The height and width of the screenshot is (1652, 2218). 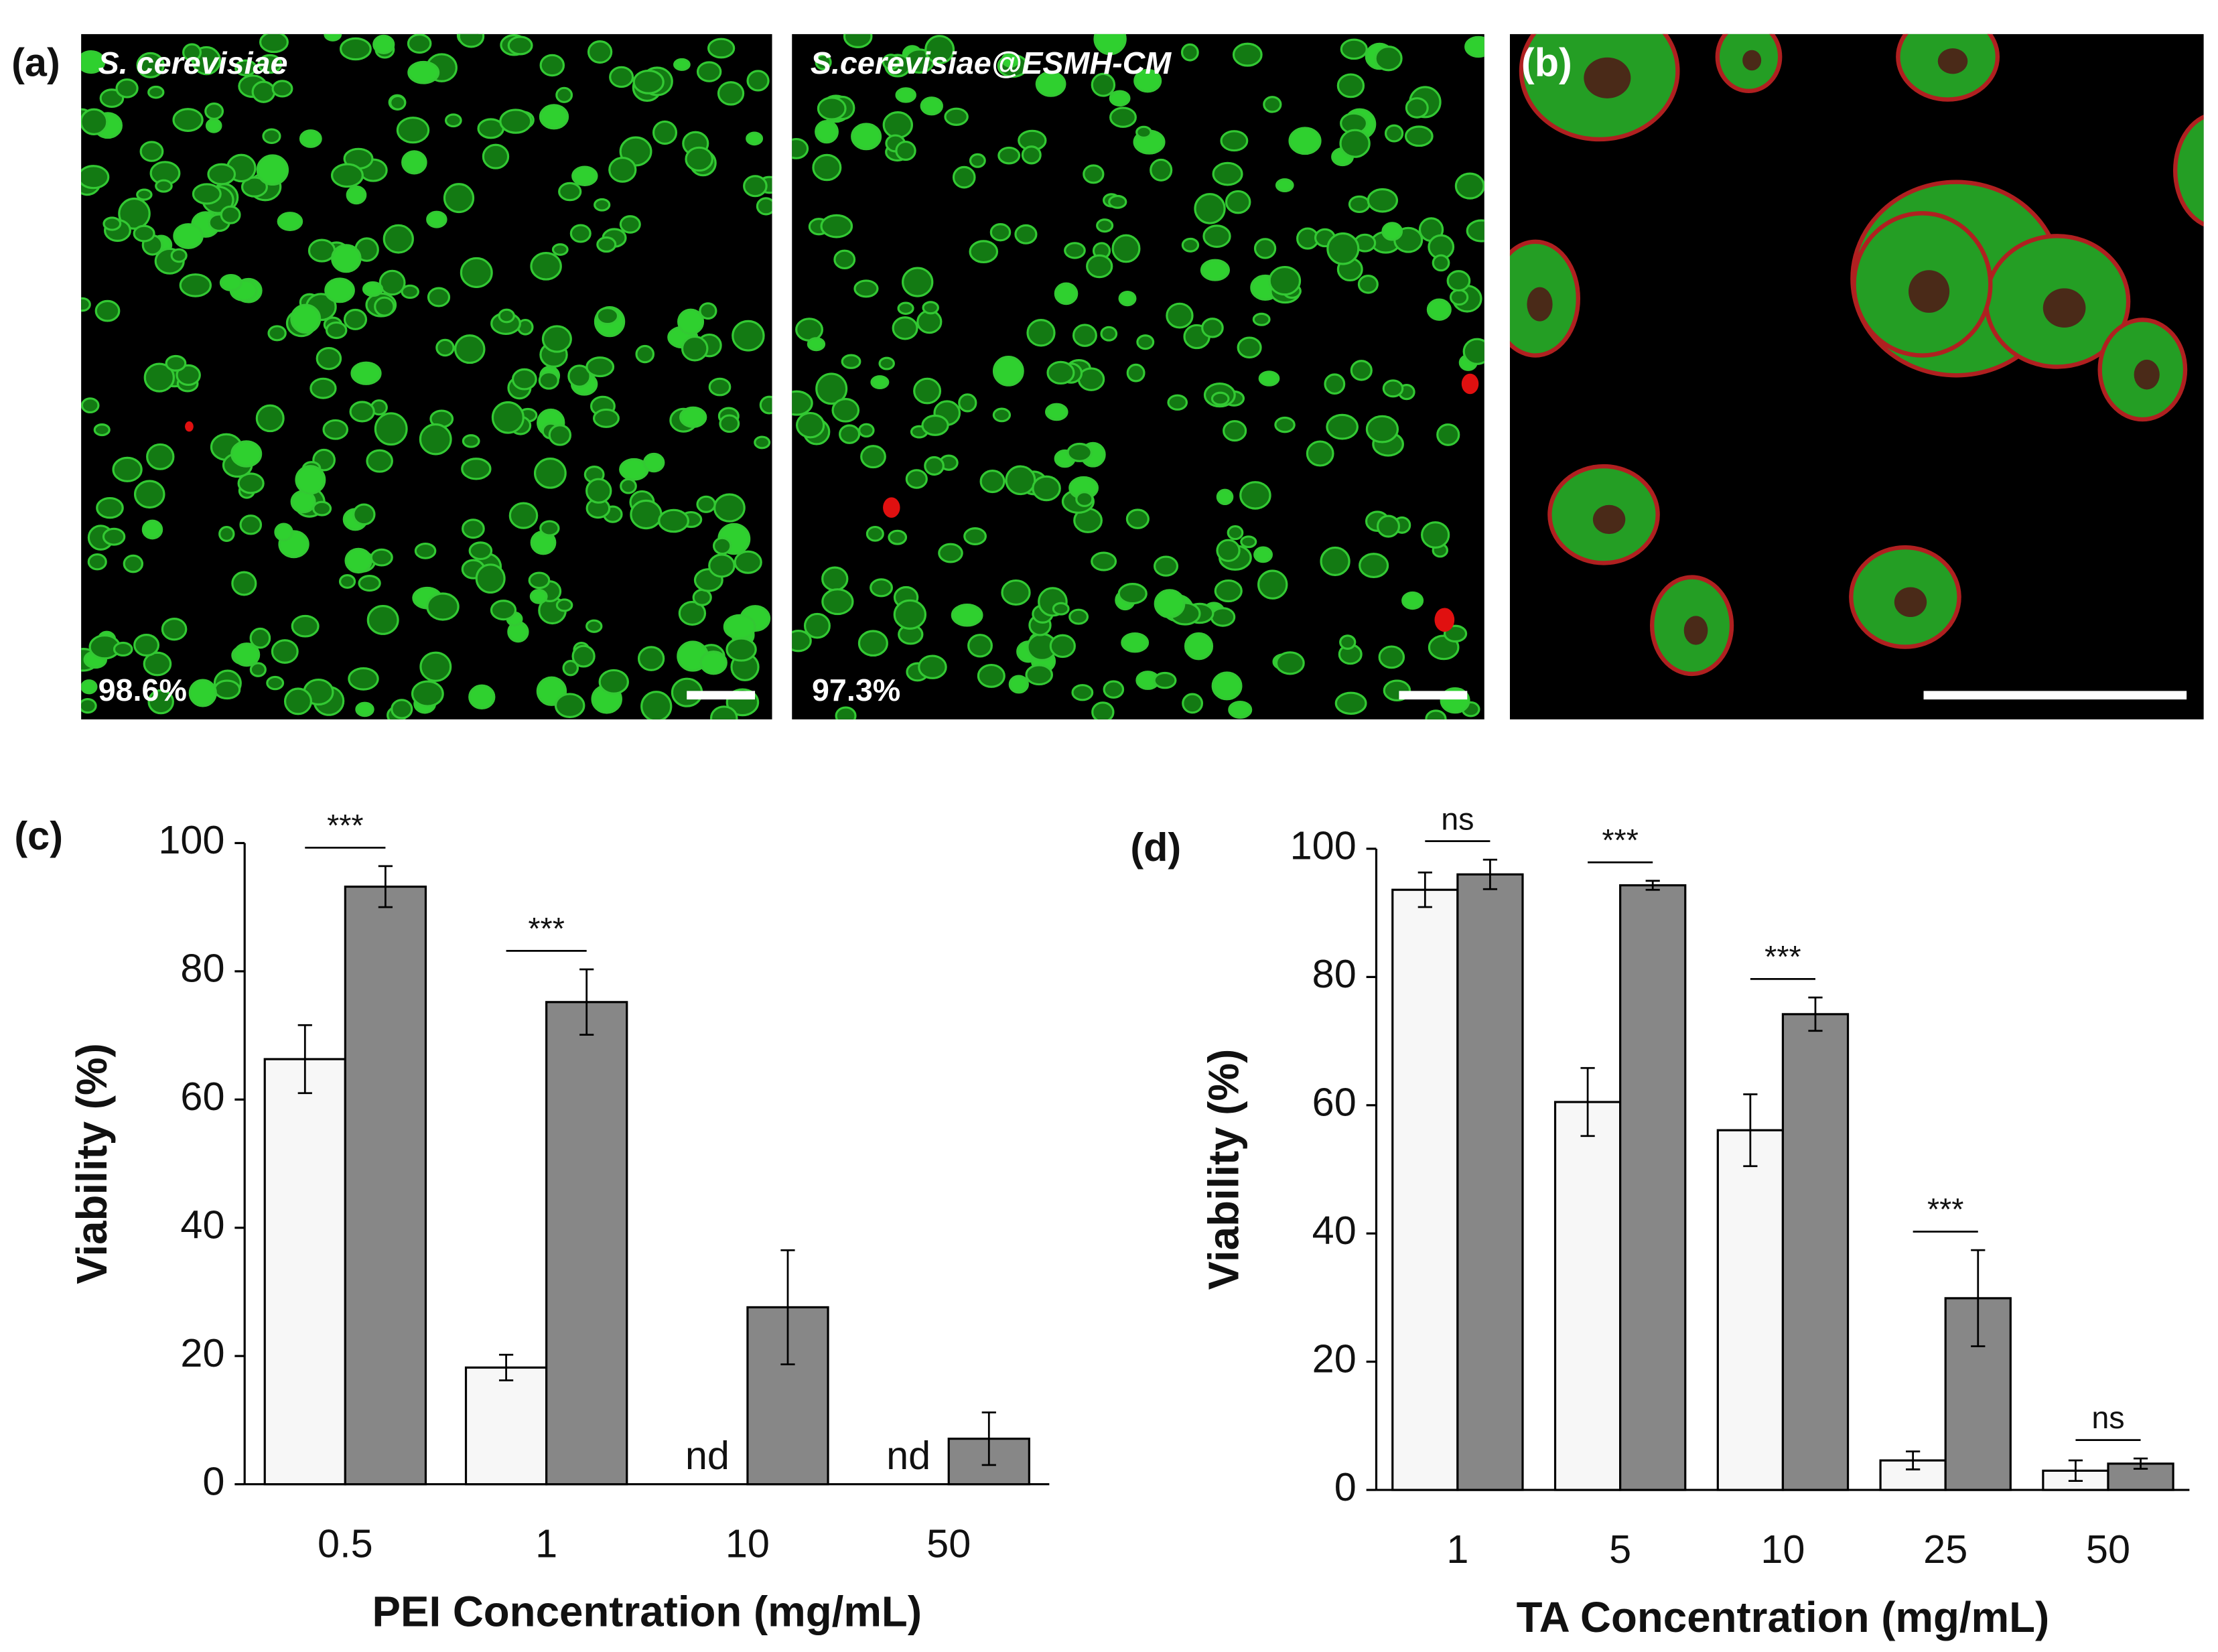 What do you see at coordinates (2055, 695) in the screenshot?
I see `scale-bar` at bounding box center [2055, 695].